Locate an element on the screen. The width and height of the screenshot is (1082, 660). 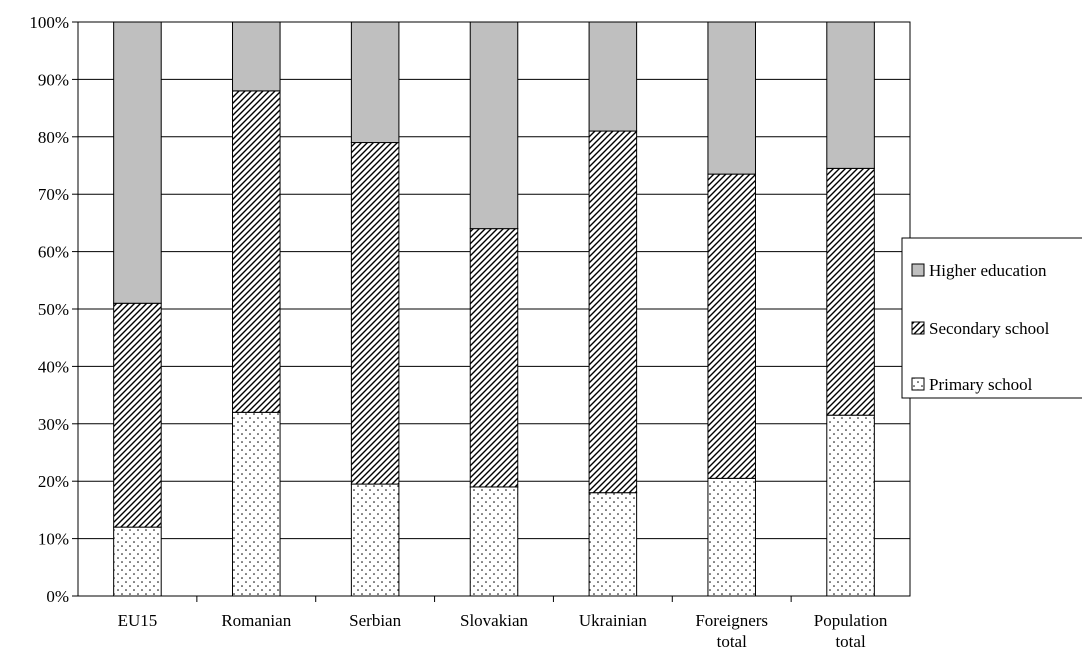
legend-label: Primary school is located at coordinates (981, 384).